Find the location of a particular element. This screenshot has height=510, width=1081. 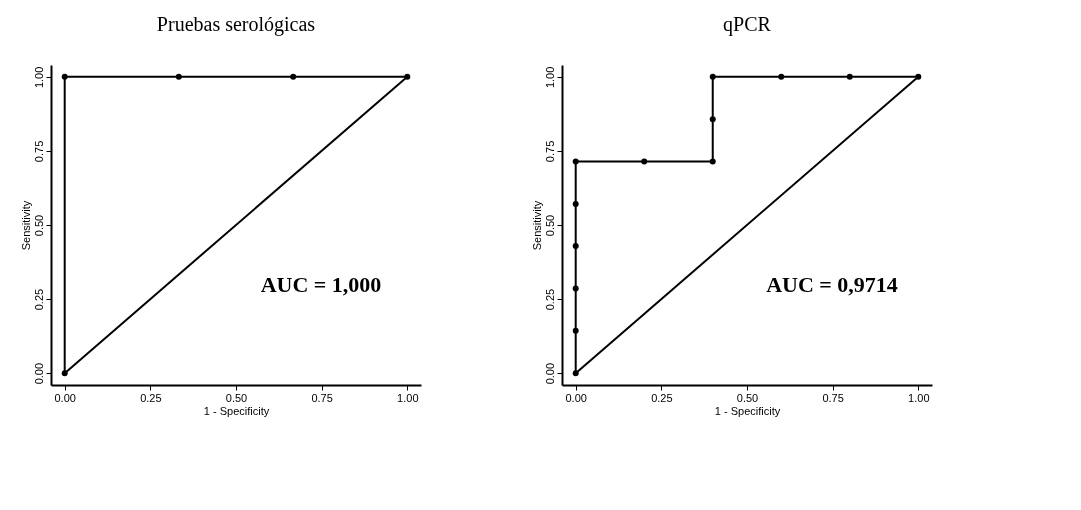

annotation: AUC = 1,000 is located at coordinates (321, 284).